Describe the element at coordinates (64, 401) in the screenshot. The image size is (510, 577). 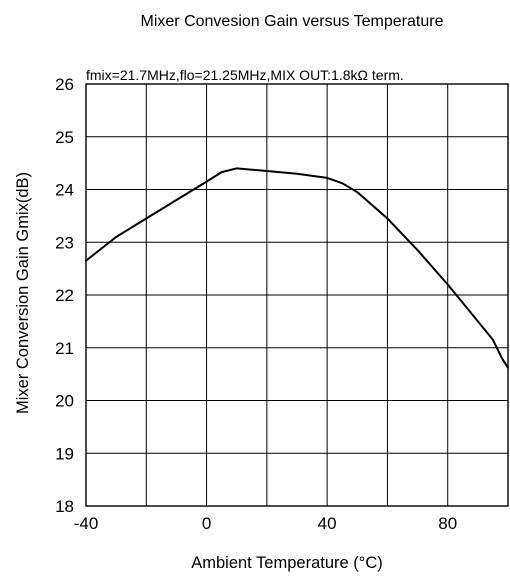
I see `y-tick-label: 20` at that location.